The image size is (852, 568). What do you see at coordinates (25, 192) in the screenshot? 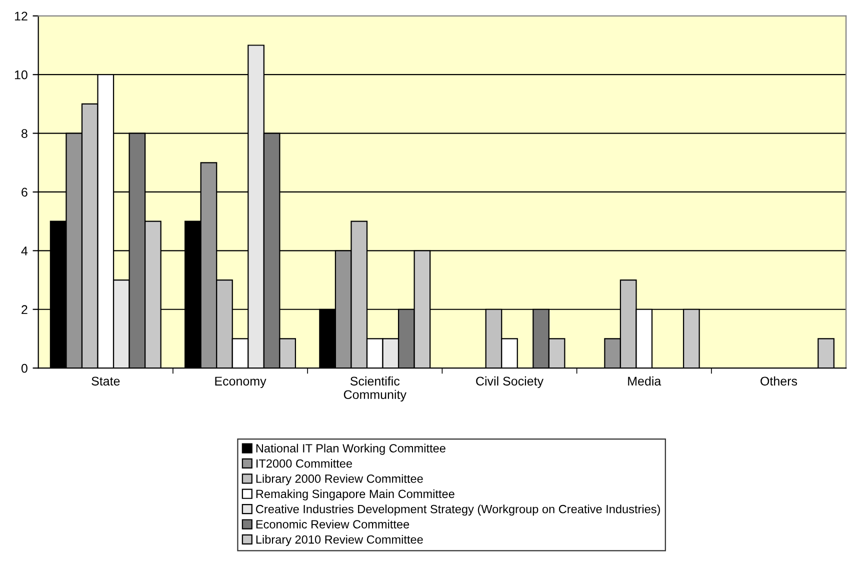
I see `y-tick-label: 6` at bounding box center [25, 192].